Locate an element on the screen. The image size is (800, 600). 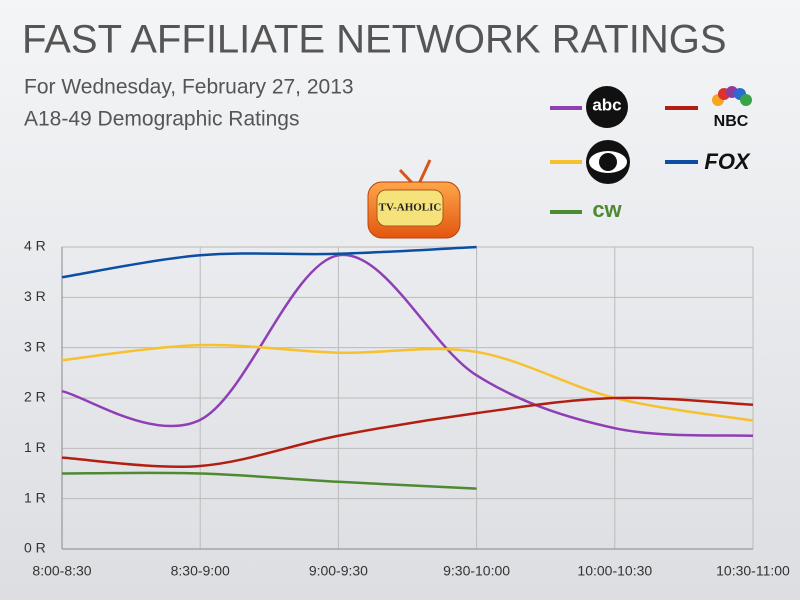
legend-label: FOX is located at coordinates (727, 161).